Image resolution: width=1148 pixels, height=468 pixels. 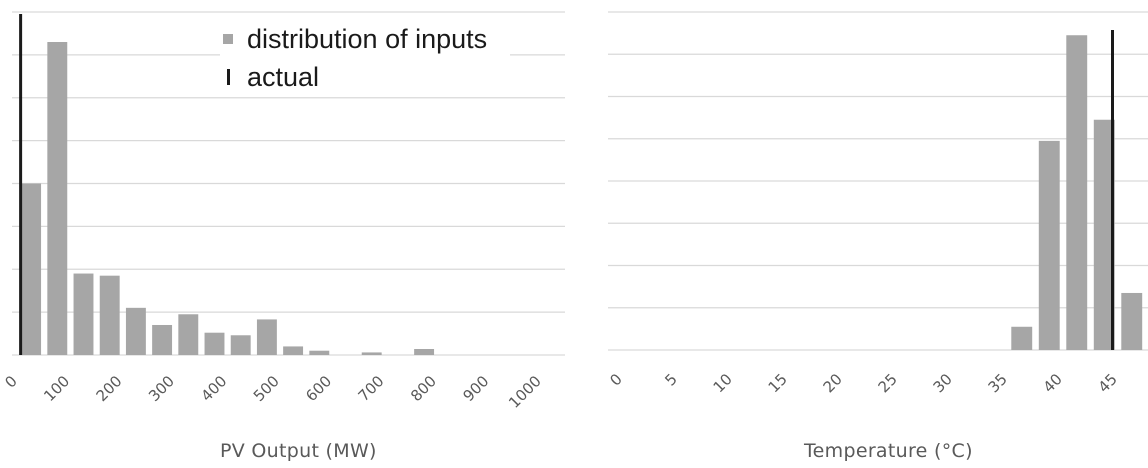 What do you see at coordinates (283, 76) in the screenshot?
I see `legend-actual-label: actual` at bounding box center [283, 76].